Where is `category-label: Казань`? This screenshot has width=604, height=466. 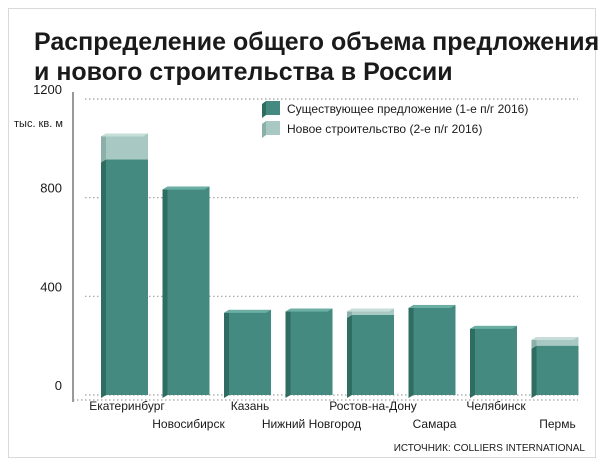
category-label: Казань is located at coordinates (250, 406).